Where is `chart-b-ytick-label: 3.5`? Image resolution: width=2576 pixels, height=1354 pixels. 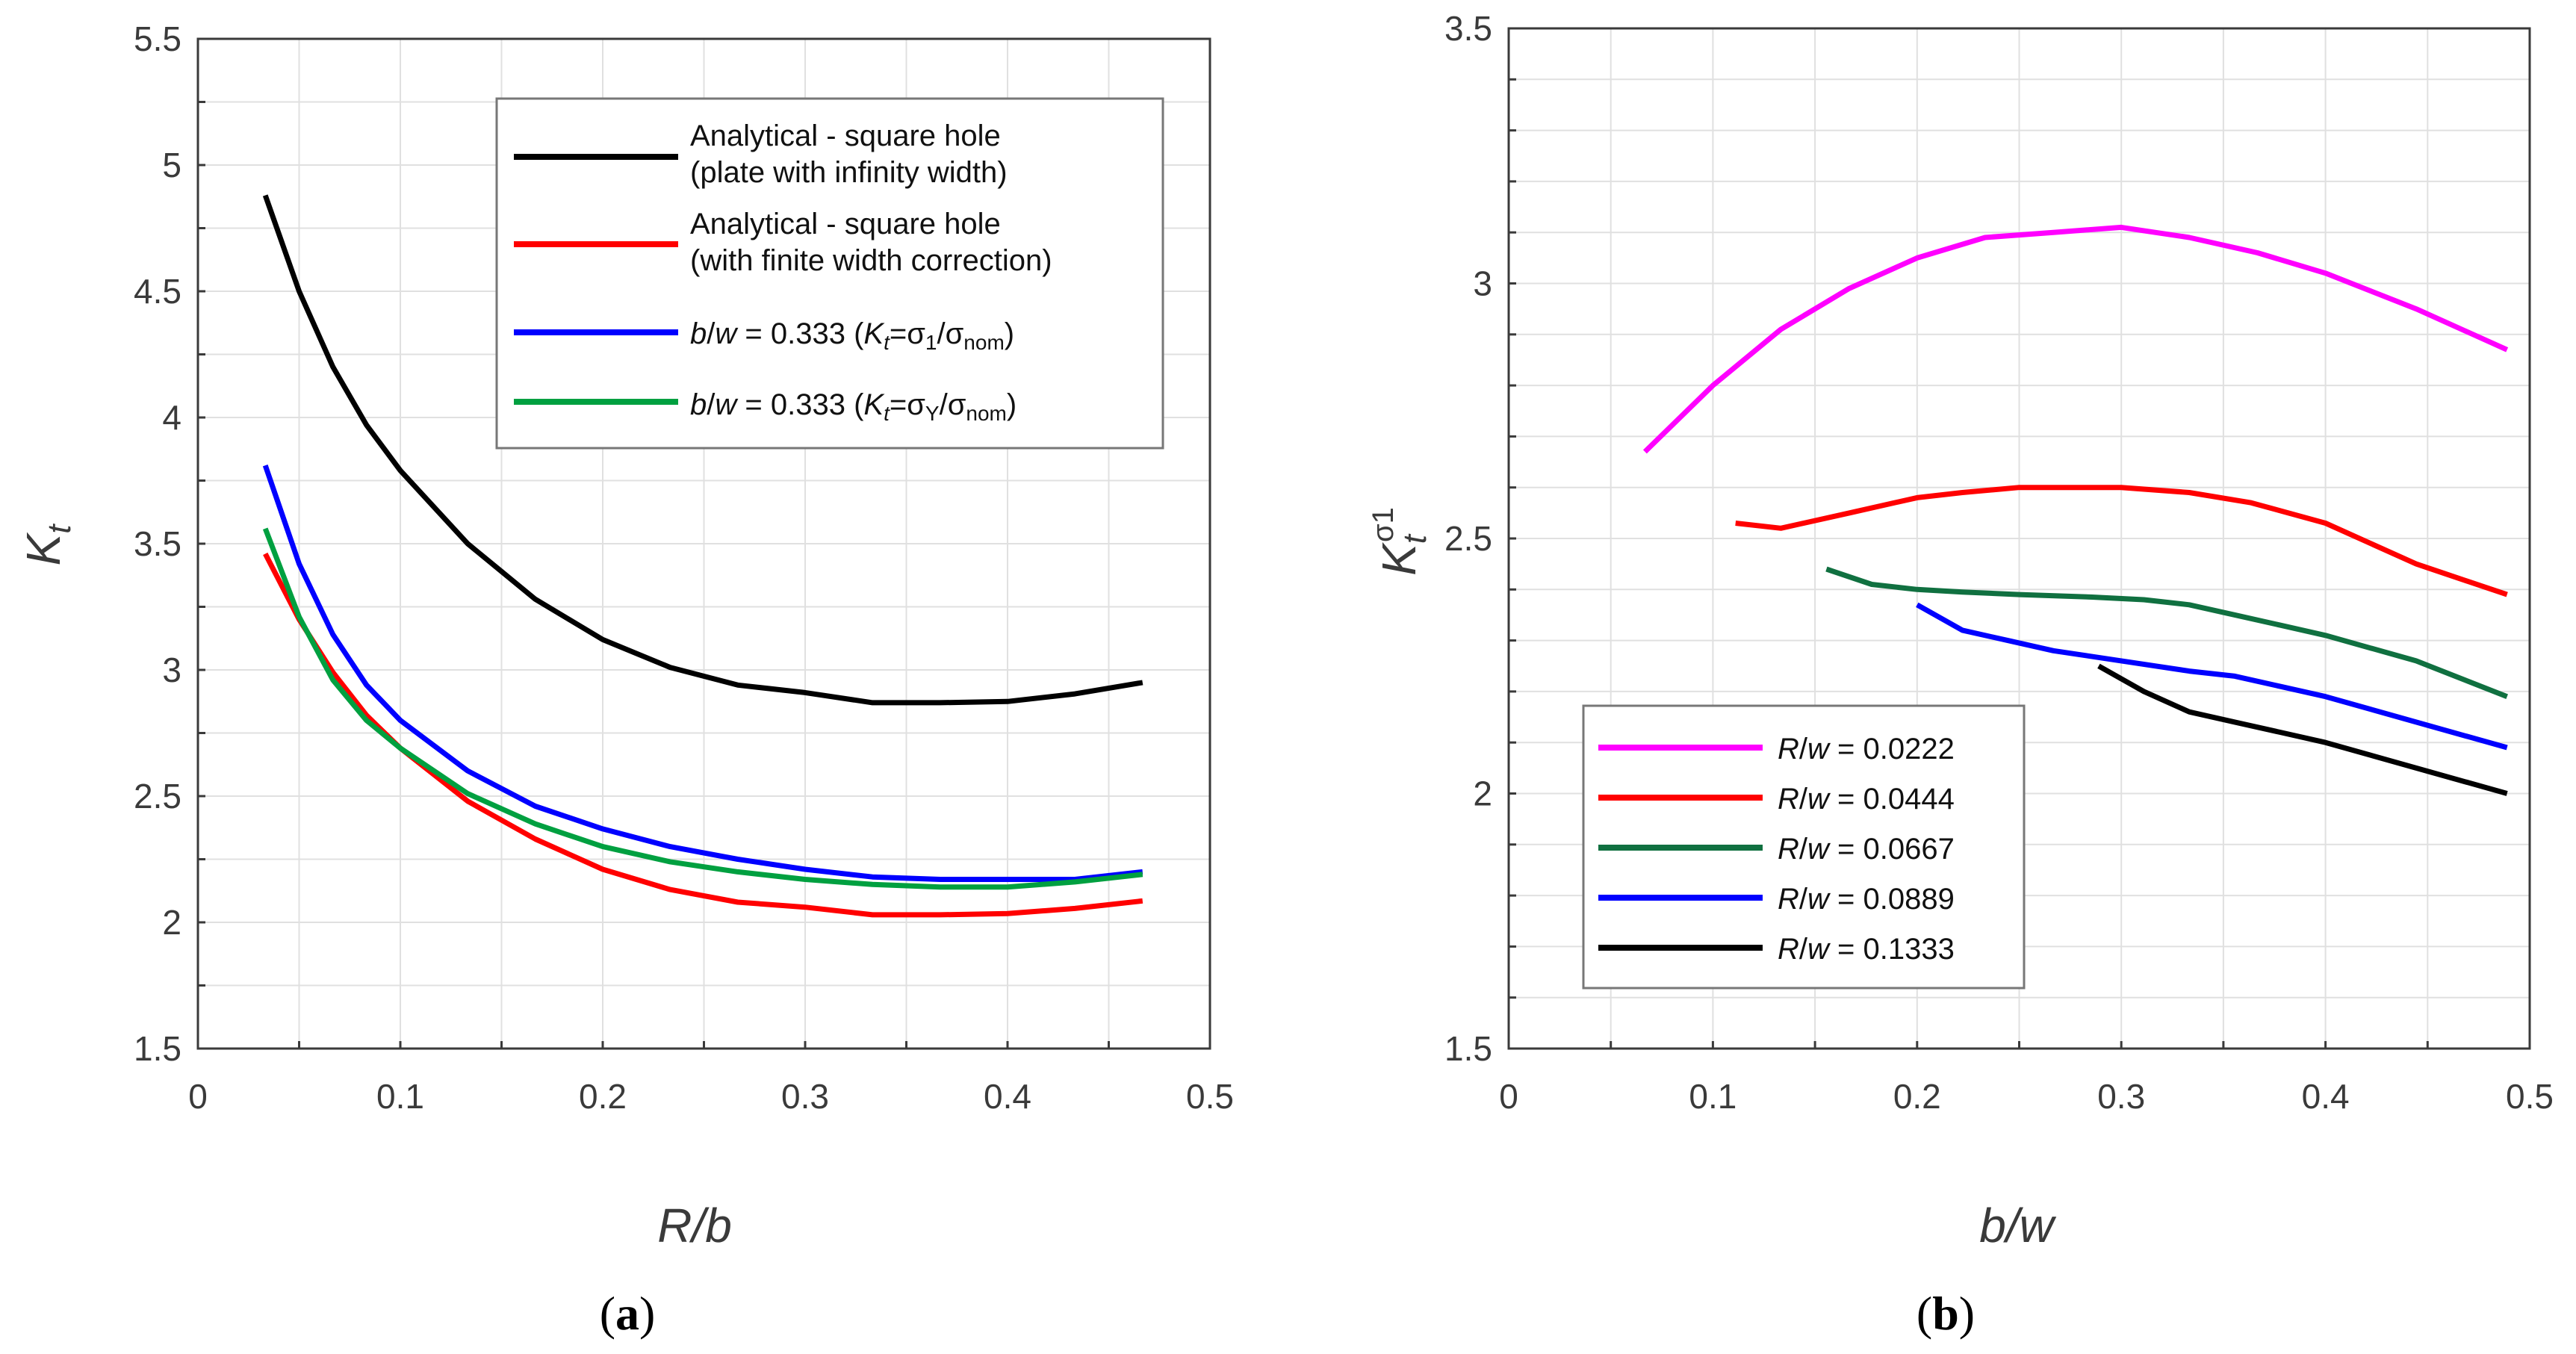 chart-b-ytick-label: 3.5 is located at coordinates (1468, 29).